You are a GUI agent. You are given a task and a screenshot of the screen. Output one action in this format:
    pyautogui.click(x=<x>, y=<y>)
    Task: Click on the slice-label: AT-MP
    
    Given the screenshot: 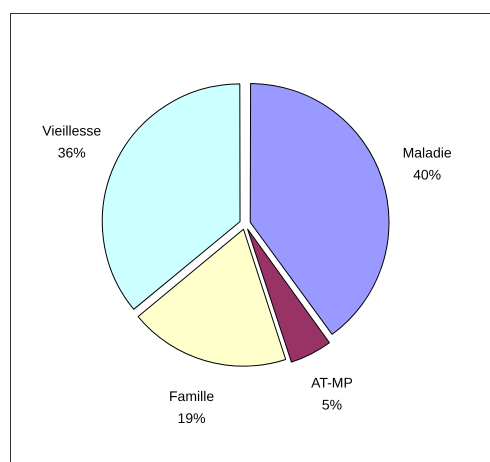 What is the action you would take?
    pyautogui.click(x=332, y=382)
    